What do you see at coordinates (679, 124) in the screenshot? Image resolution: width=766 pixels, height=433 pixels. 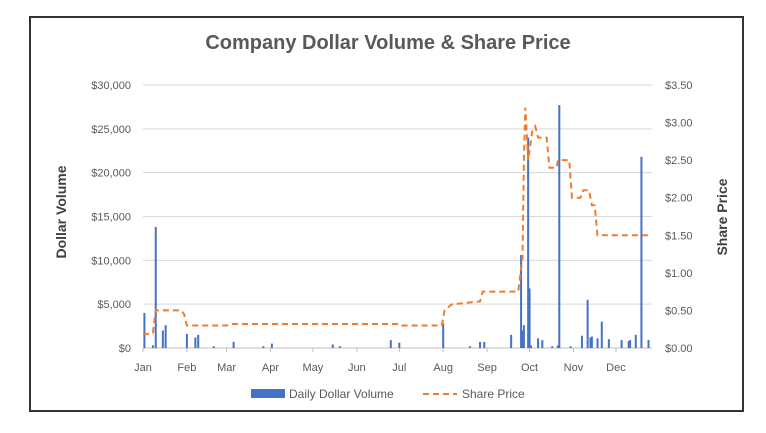 I see `y2-tick-label: $3.00` at bounding box center [679, 124].